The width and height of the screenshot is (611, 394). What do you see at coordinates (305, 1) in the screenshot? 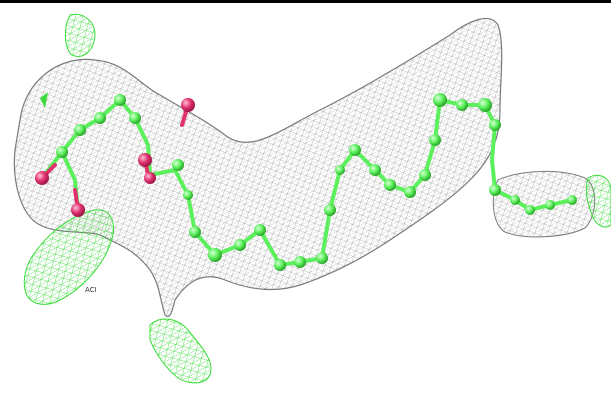
I see `top-border` at bounding box center [305, 1].